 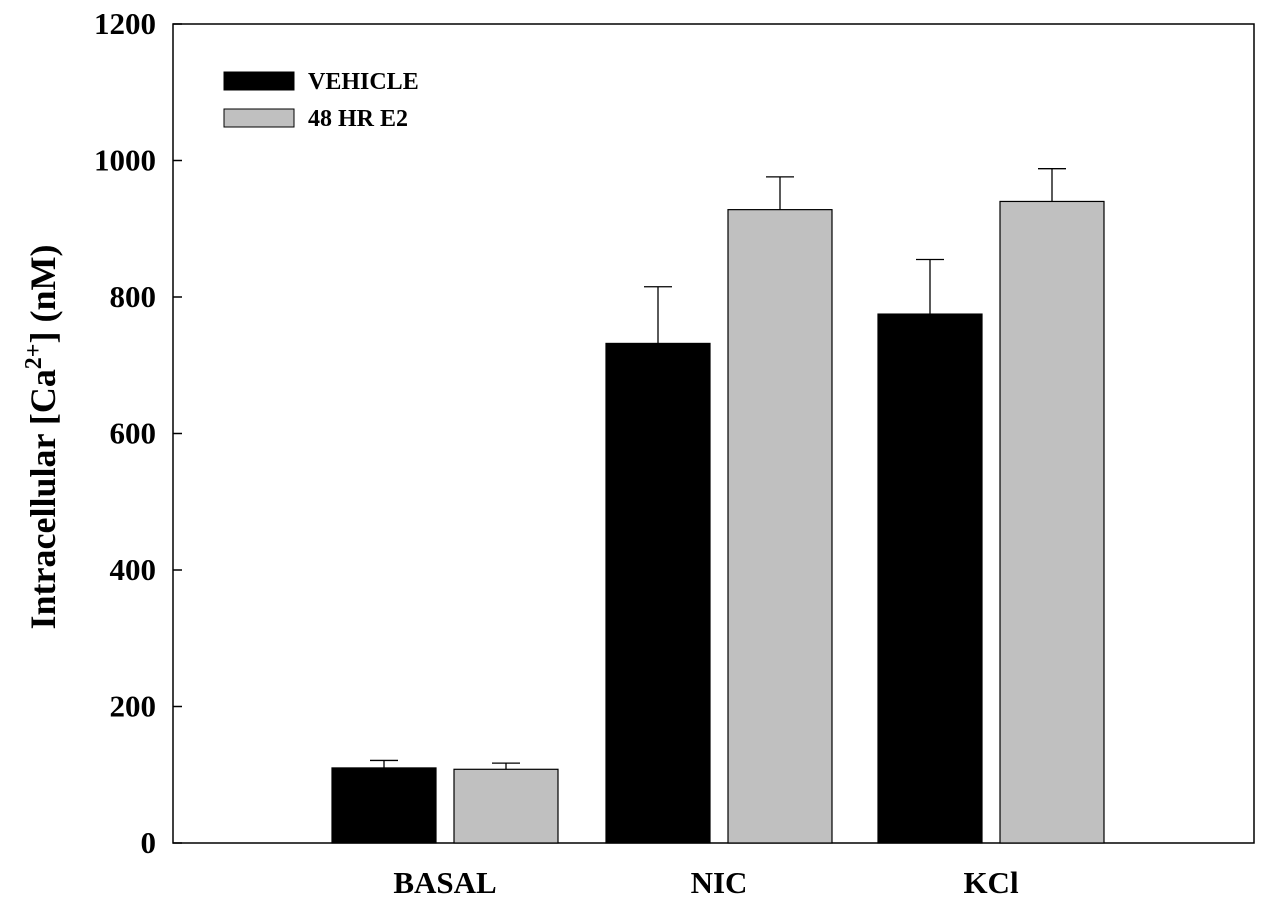 What do you see at coordinates (363, 82) in the screenshot?
I see `legend-label: VEHICLE` at bounding box center [363, 82].